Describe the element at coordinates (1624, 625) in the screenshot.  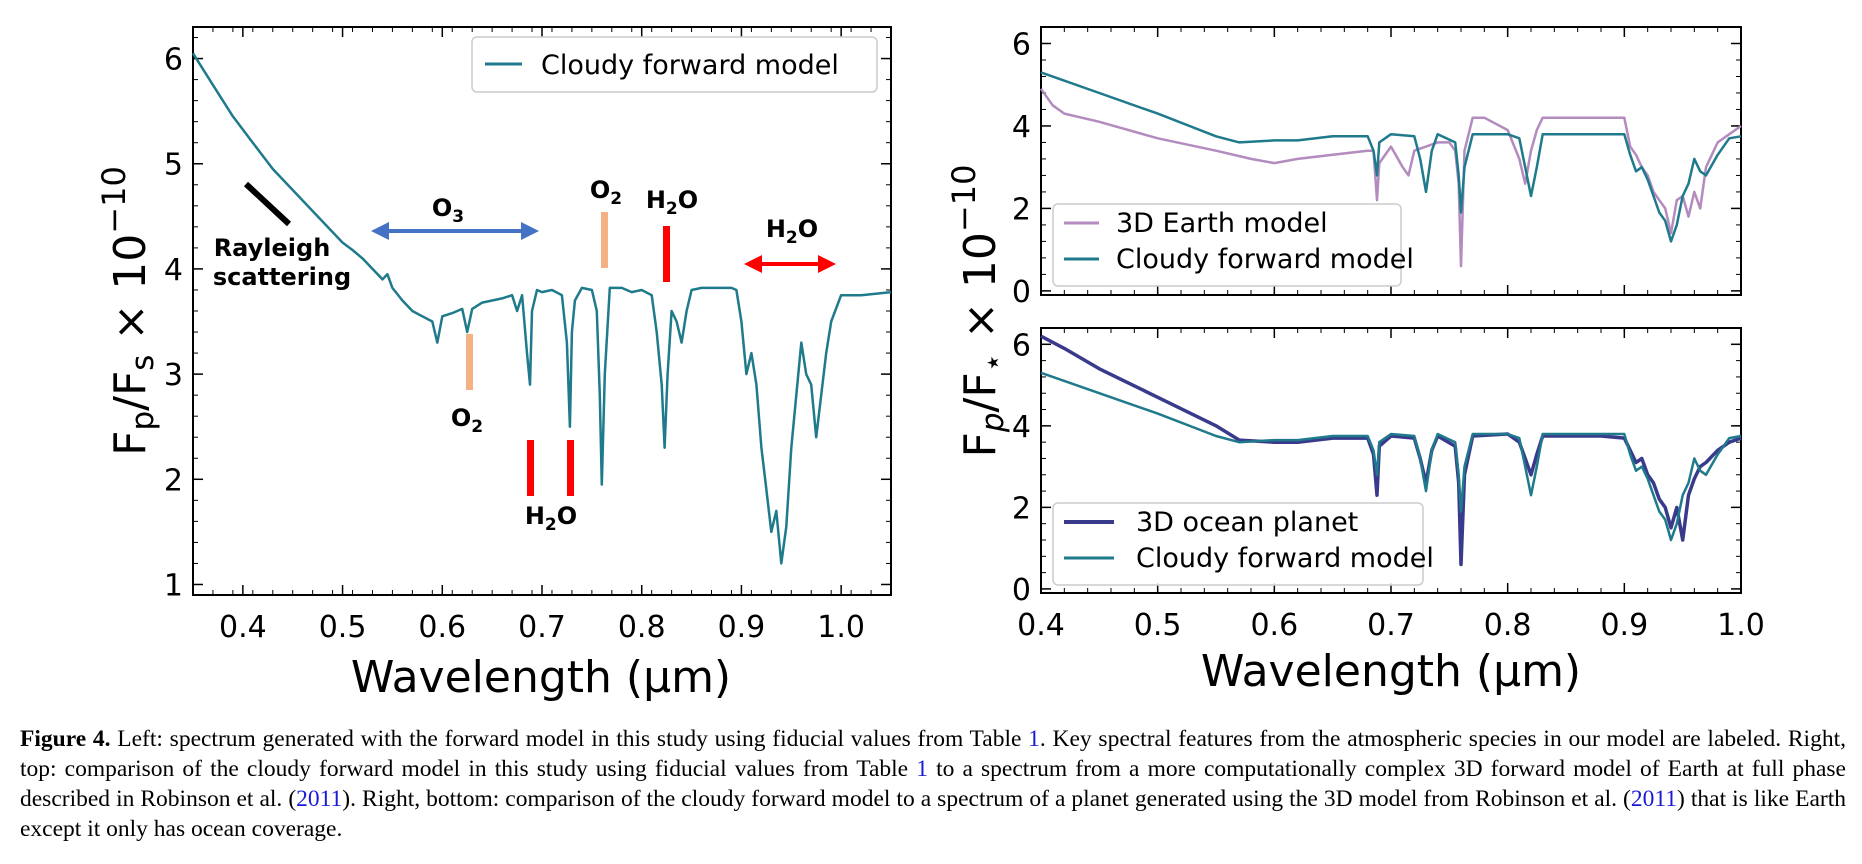
I see `right-bottom-xtick-label-5: 0.9` at that location.